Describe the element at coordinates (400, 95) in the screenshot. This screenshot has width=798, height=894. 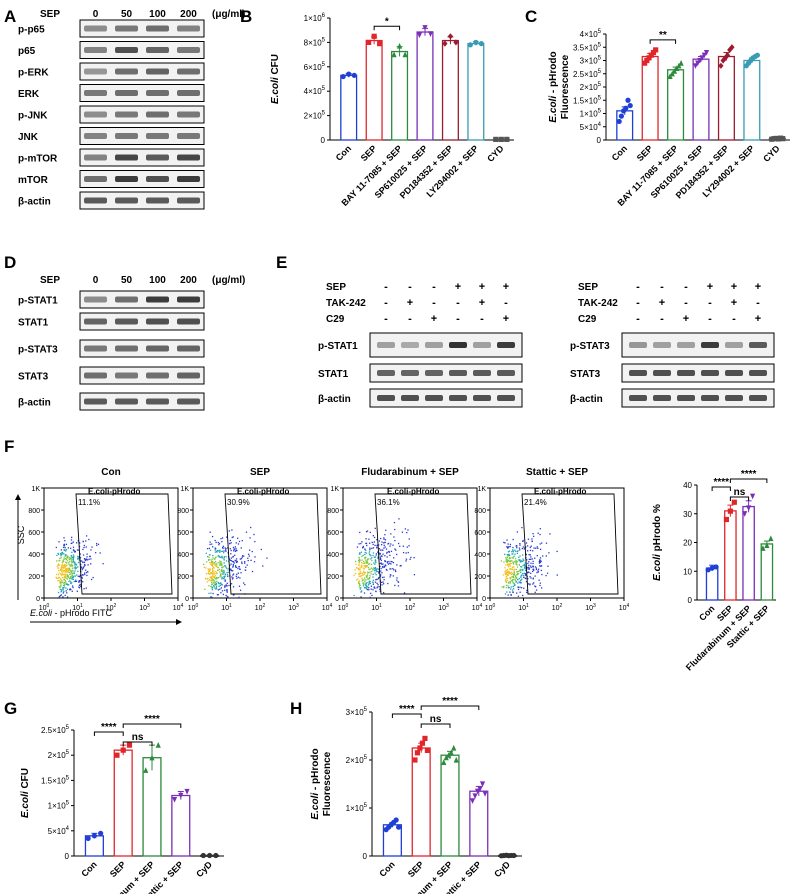
I see `bar` at that location.